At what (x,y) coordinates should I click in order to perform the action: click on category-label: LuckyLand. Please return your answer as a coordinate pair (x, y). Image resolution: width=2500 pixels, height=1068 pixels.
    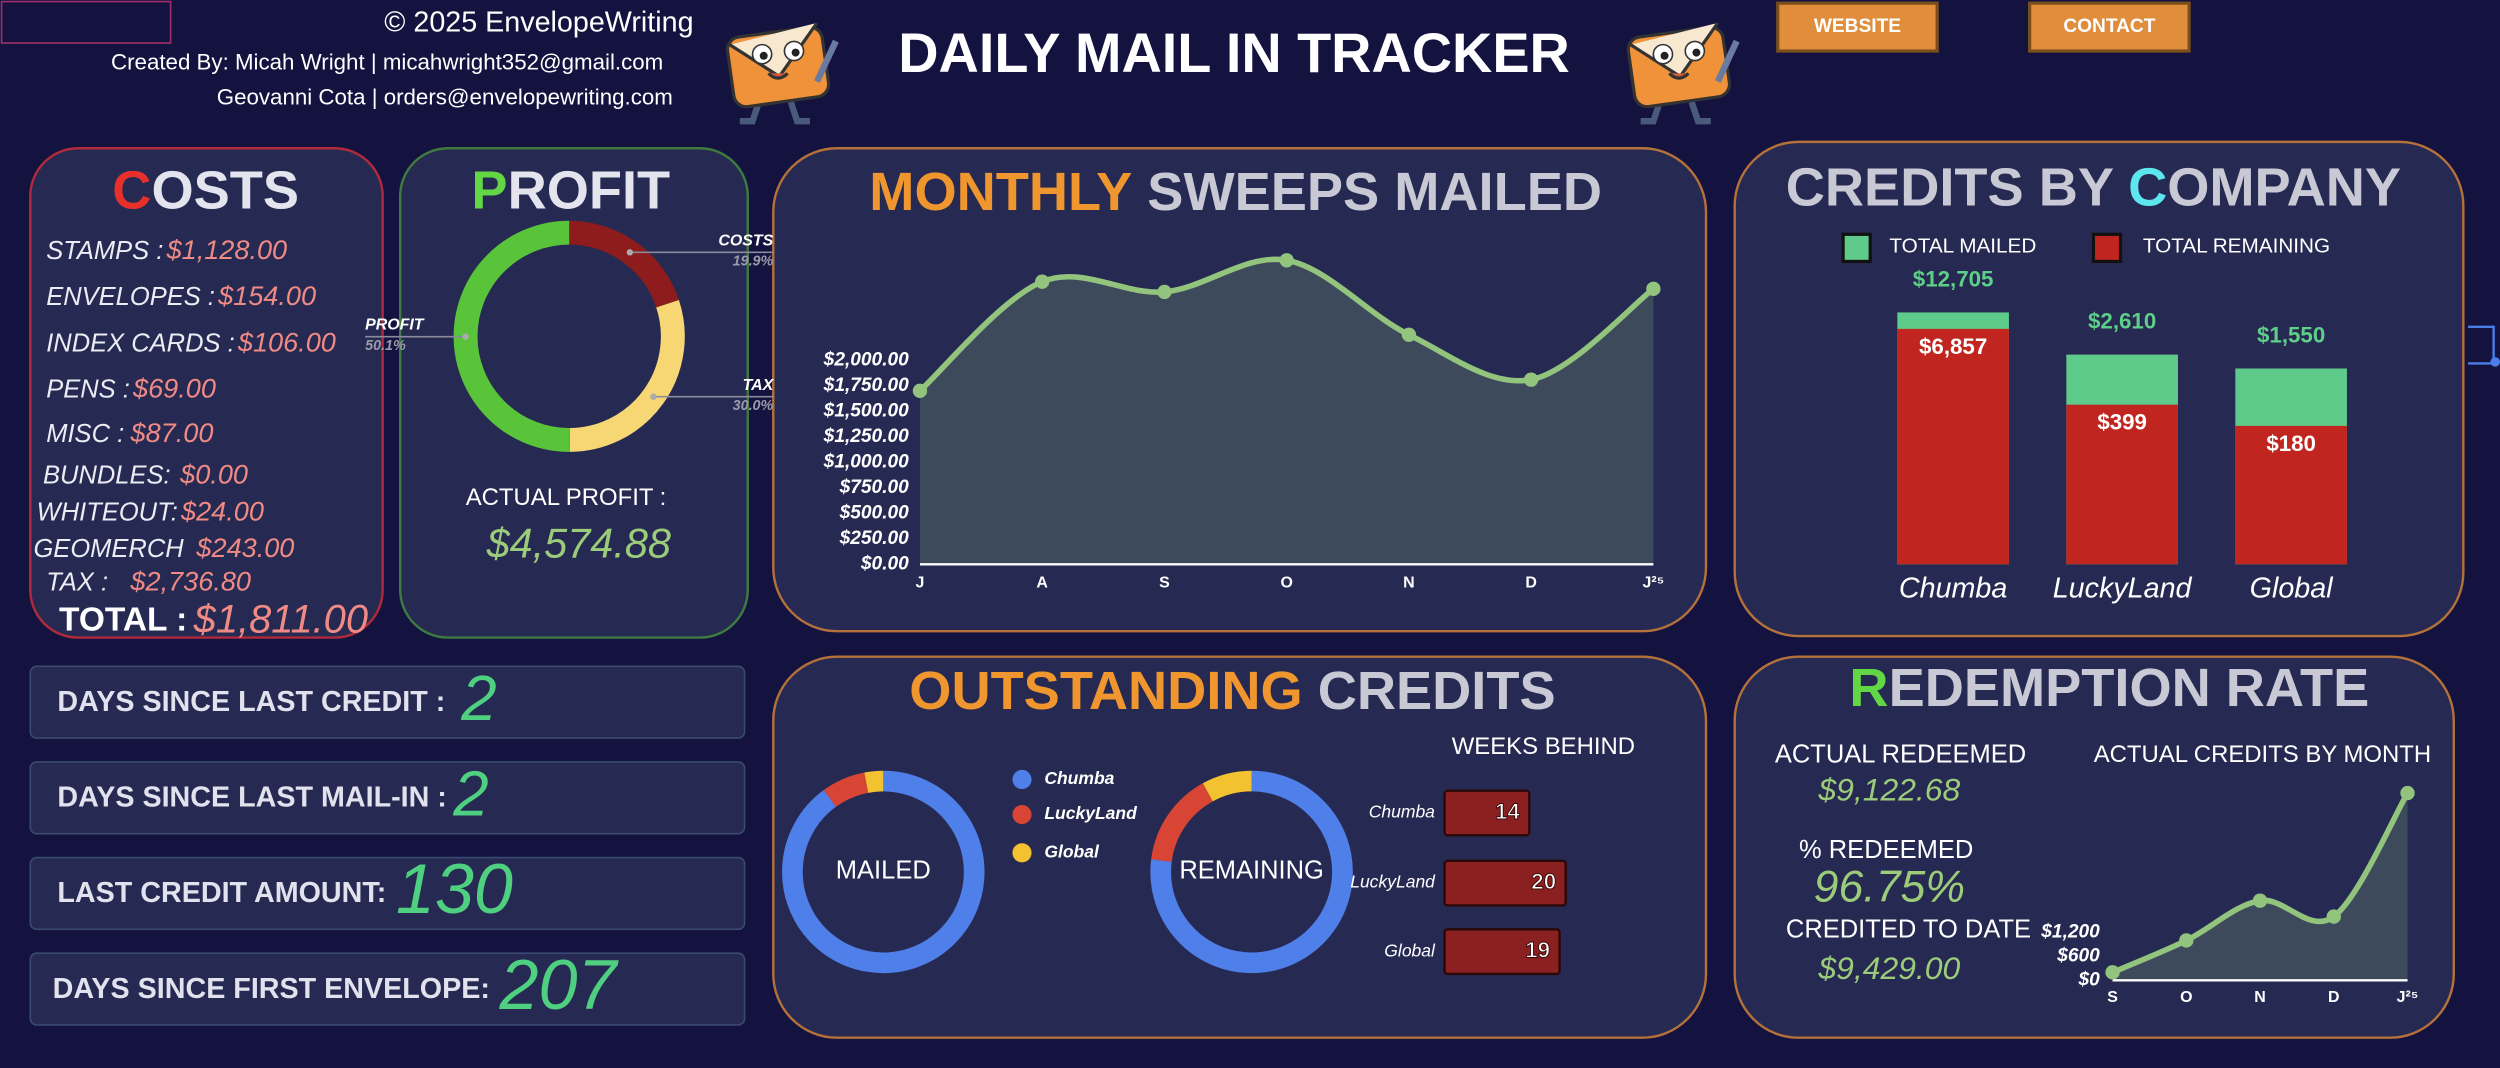
    Looking at the image, I should click on (2123, 588).